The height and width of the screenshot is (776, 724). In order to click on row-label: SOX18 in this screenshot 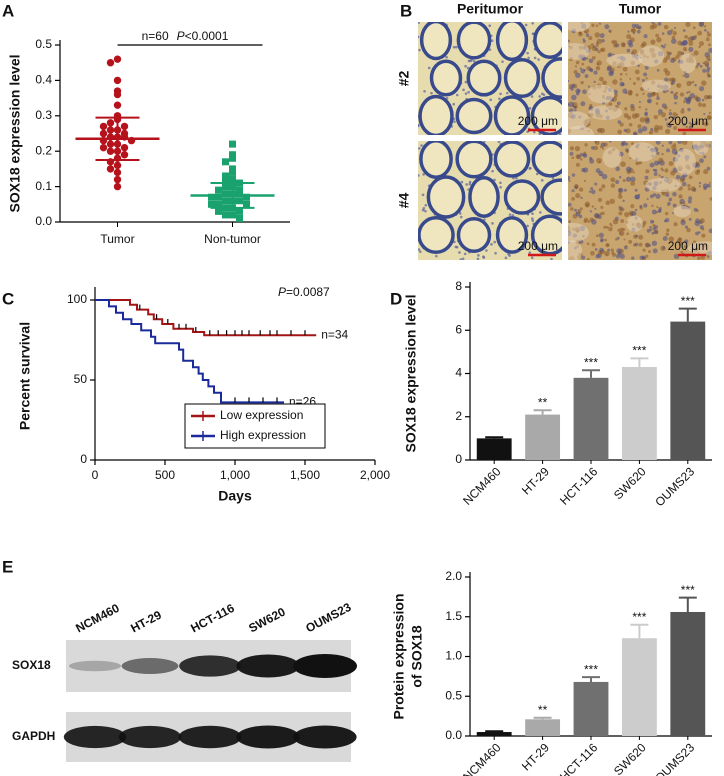, I will do `click(31, 665)`.